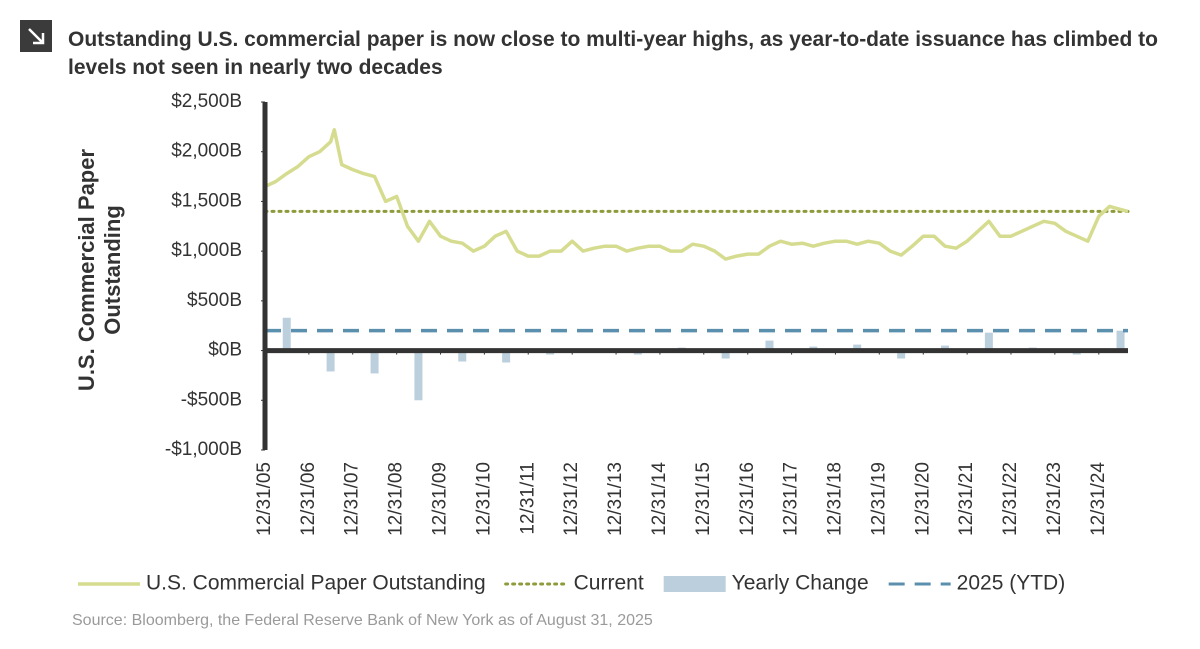 This screenshot has width=1200, height=649. Describe the element at coordinates (966, 499) in the screenshot. I see `x-tick-label: 12/31/21` at that location.